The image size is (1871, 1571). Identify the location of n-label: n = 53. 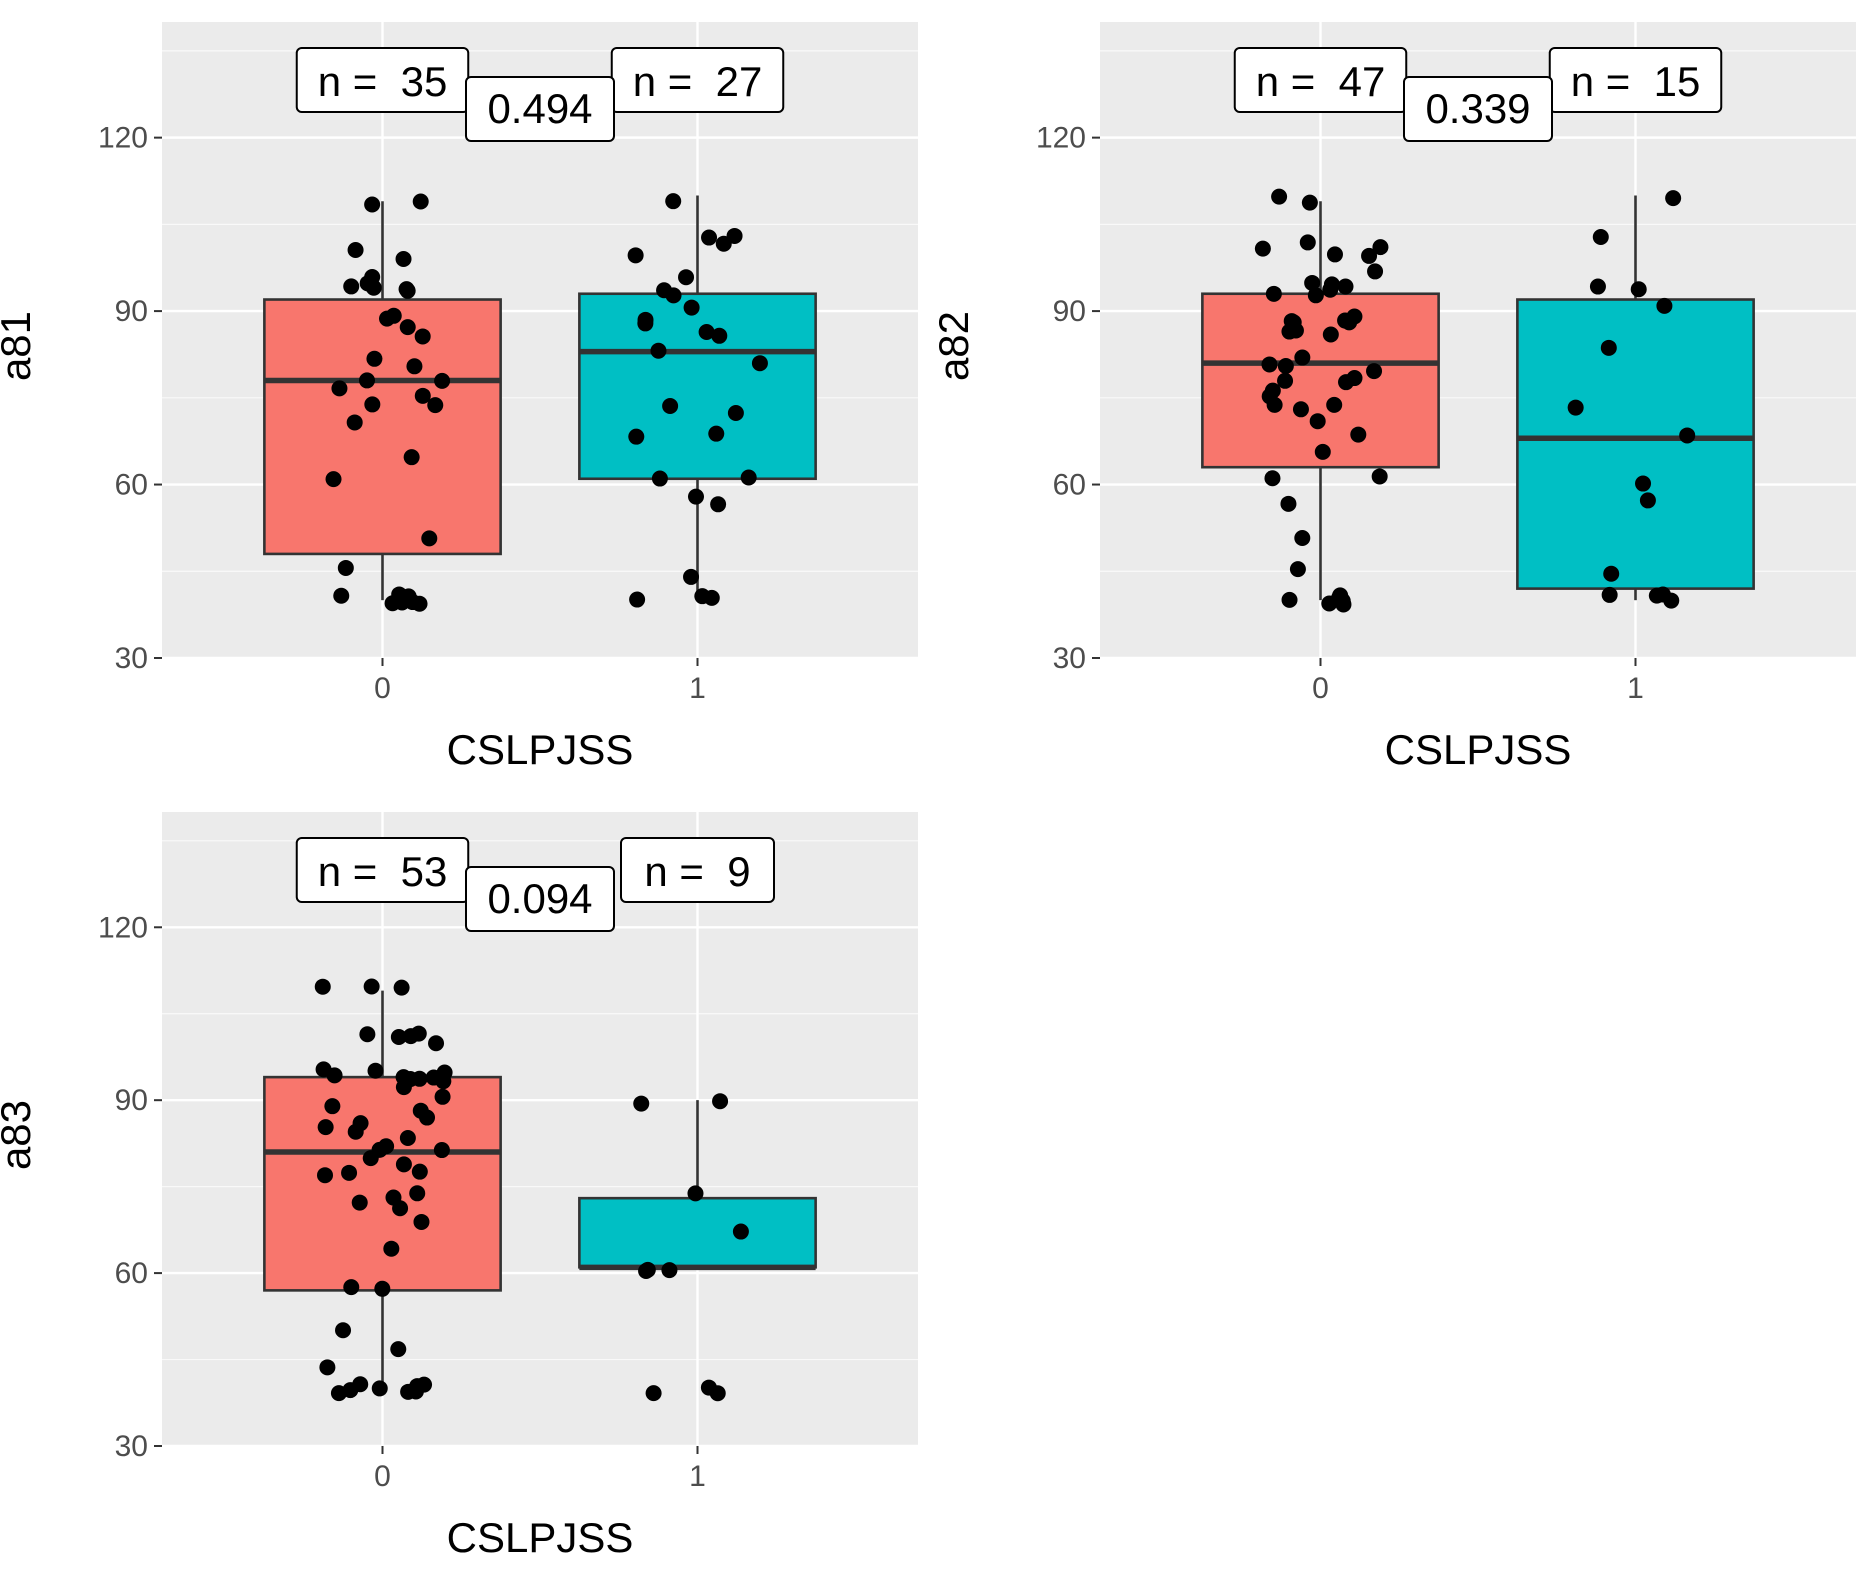
(383, 871).